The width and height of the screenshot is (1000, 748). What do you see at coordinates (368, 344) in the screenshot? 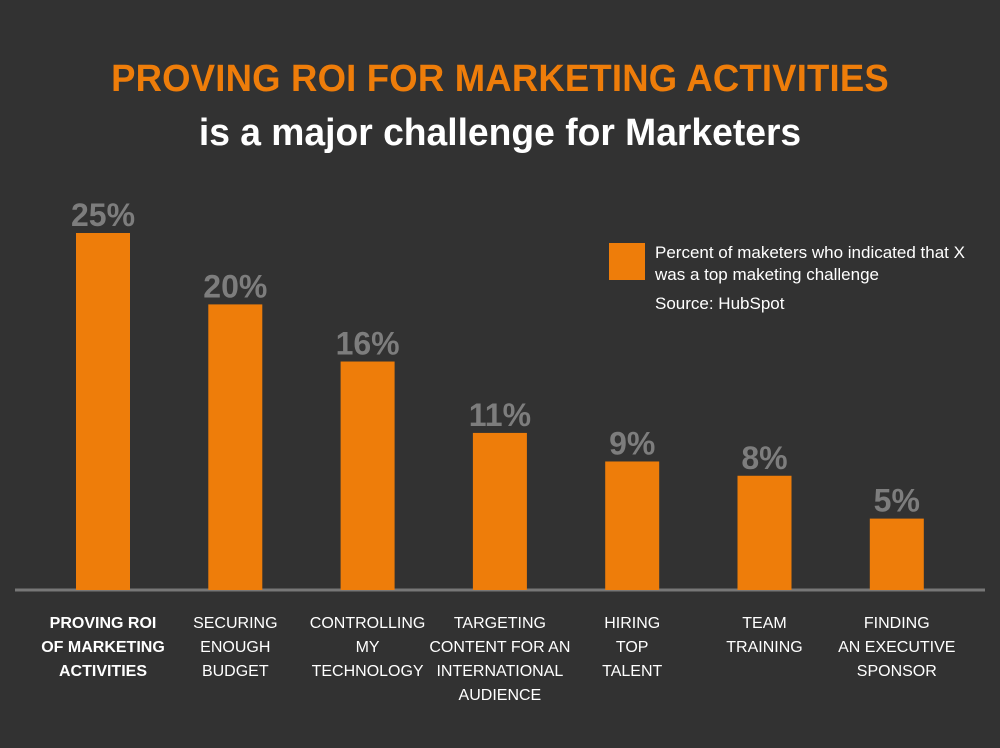
I see `bar-value-label: 16%` at bounding box center [368, 344].